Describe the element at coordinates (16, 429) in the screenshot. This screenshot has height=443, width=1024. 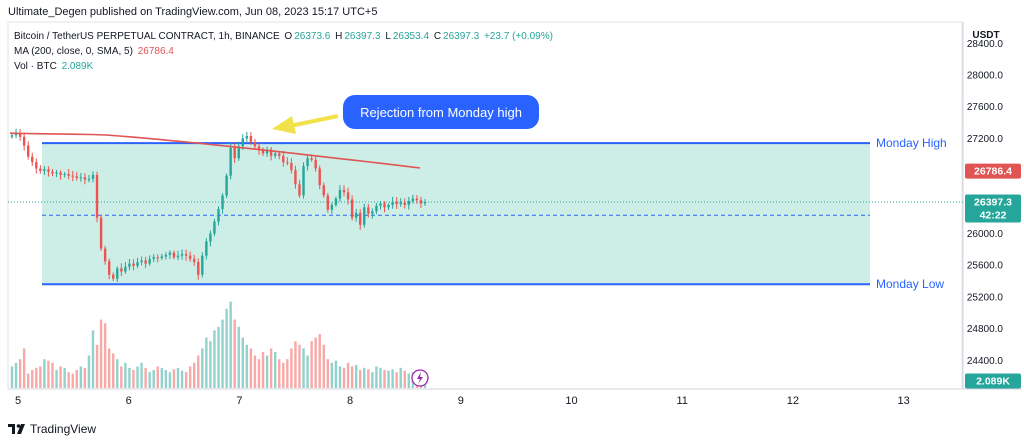
I see `tradingview-logo-icon` at that location.